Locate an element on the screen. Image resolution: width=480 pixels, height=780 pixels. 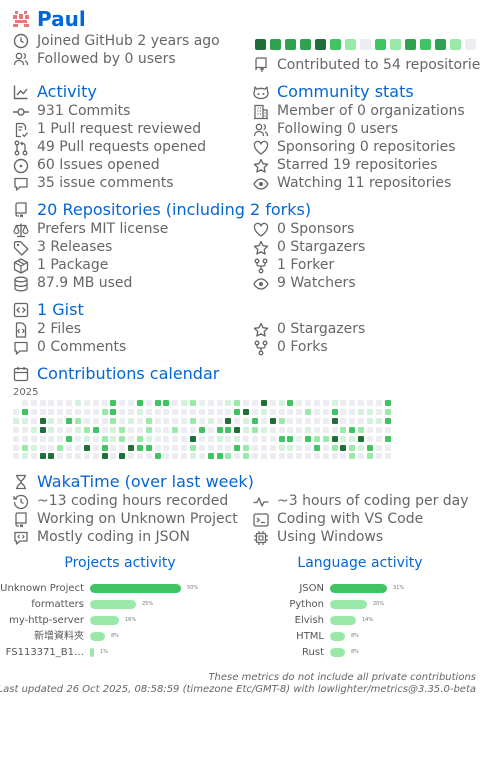
languages-title: Language activity is located at coordinates (360, 563).